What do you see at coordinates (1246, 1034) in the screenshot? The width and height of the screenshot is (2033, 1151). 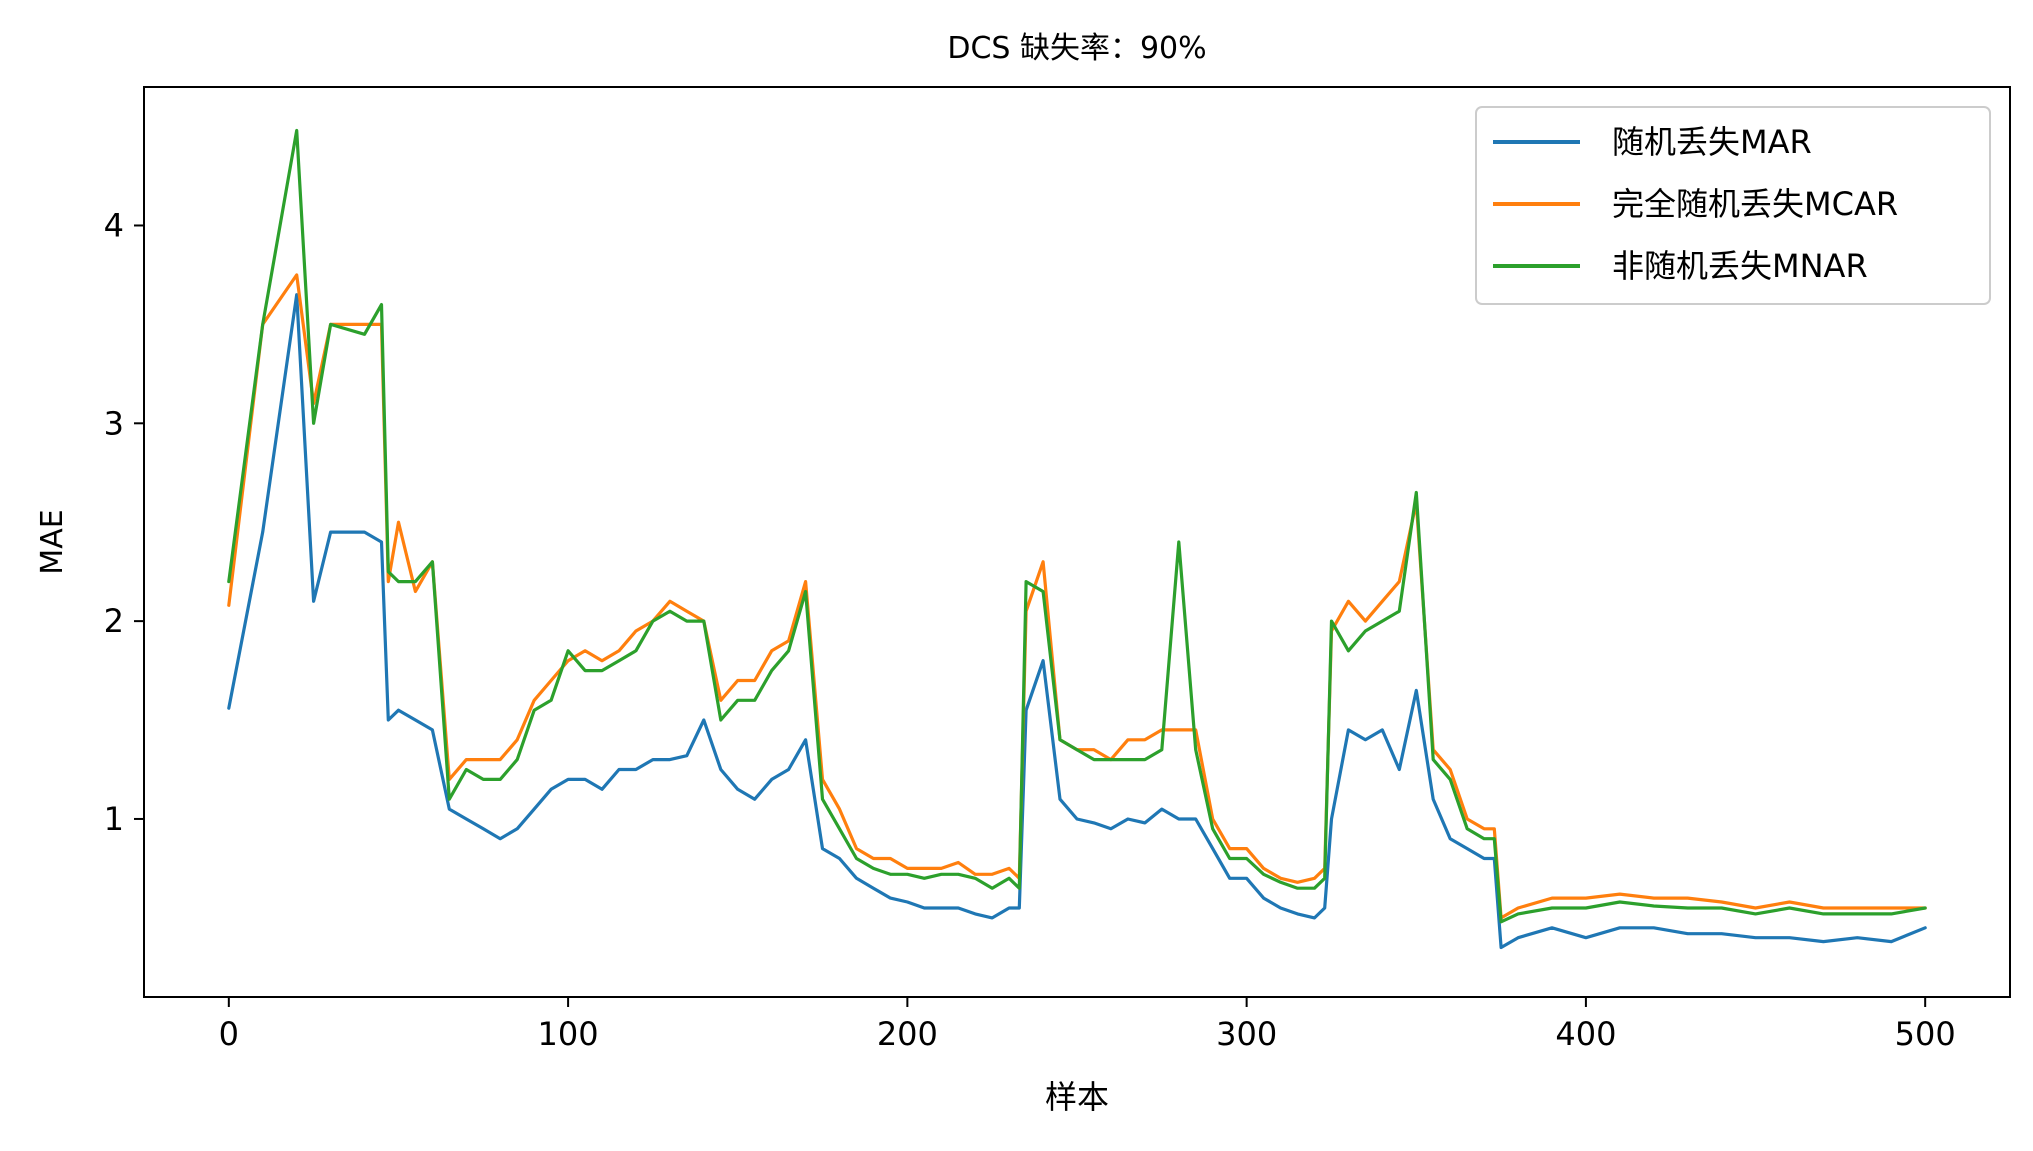 I see `x-tick-label: 300` at bounding box center [1246, 1034].